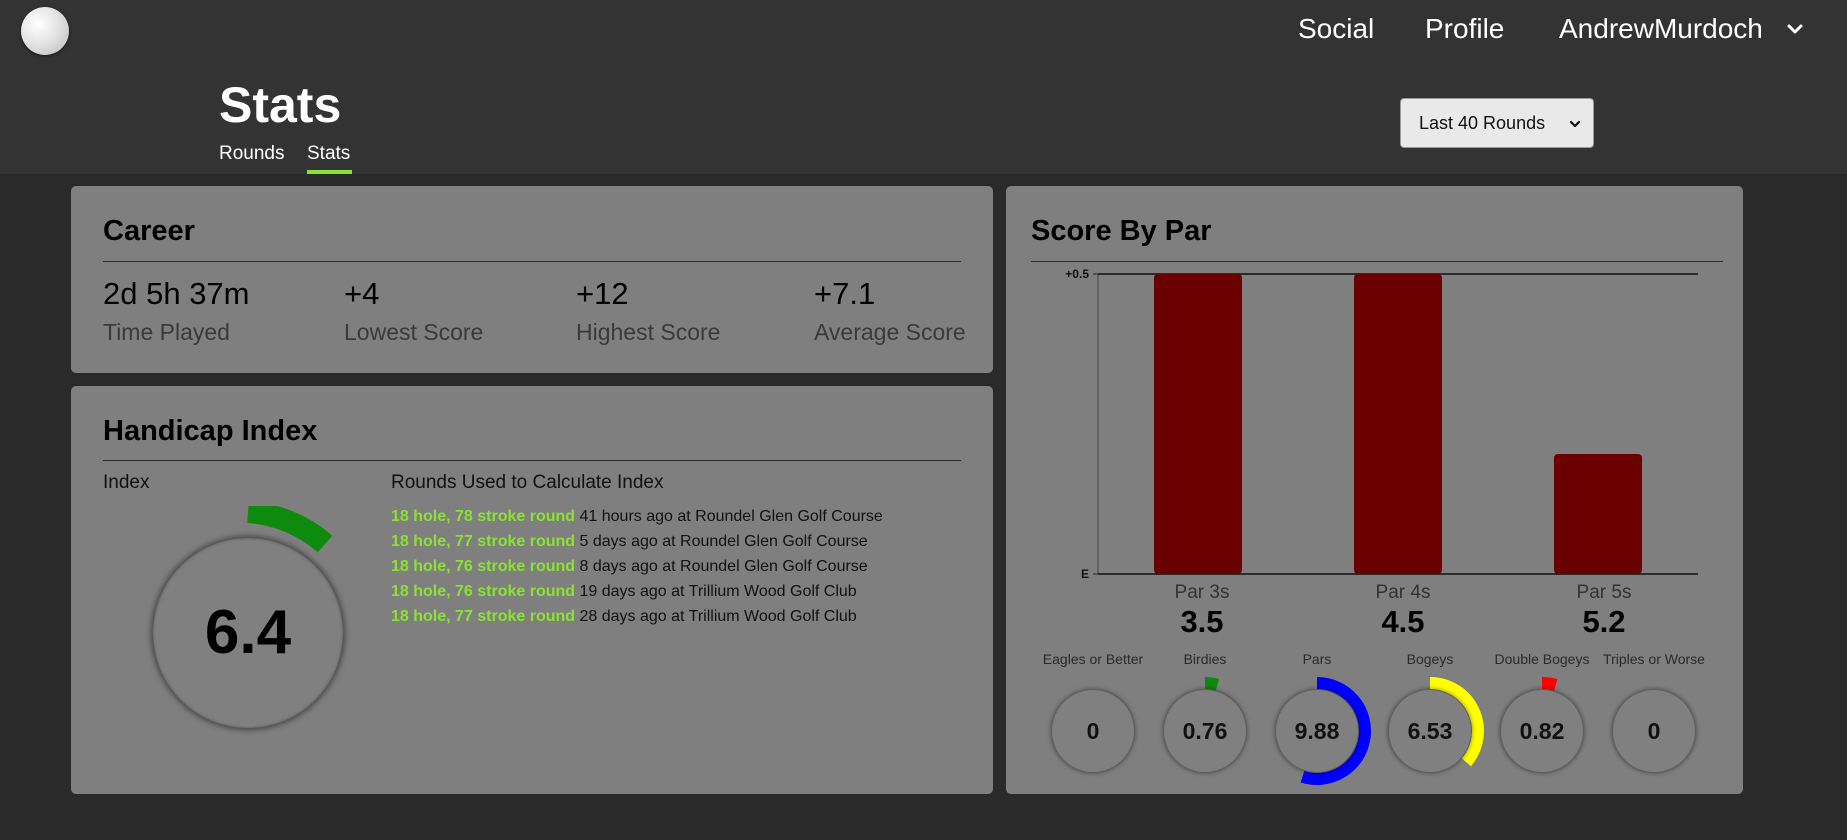 The height and width of the screenshot is (840, 1847). Describe the element at coordinates (1317, 659) in the screenshot. I see `distribution-label: Pars` at that location.